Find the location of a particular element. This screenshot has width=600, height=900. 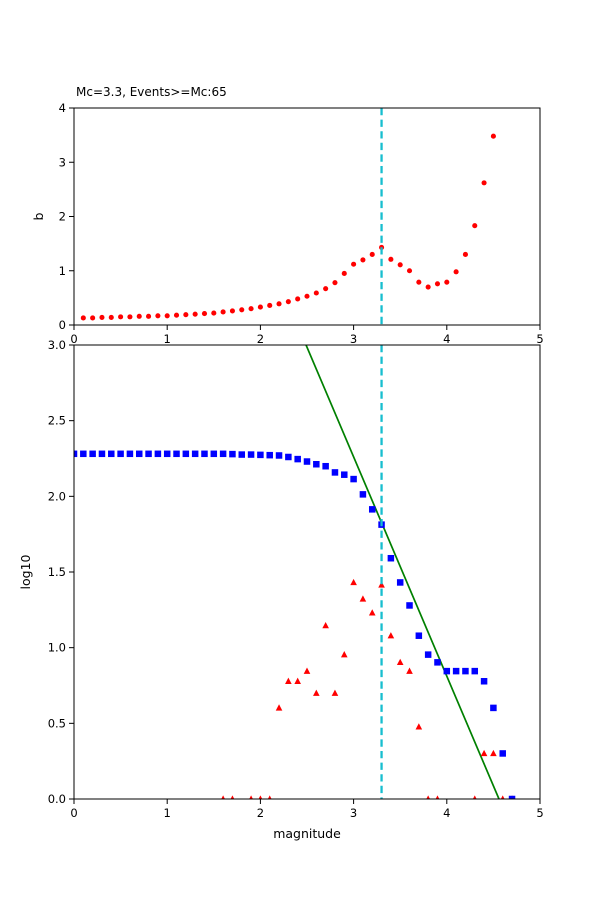

y-tick-label: 3.0 is located at coordinates (57, 345).